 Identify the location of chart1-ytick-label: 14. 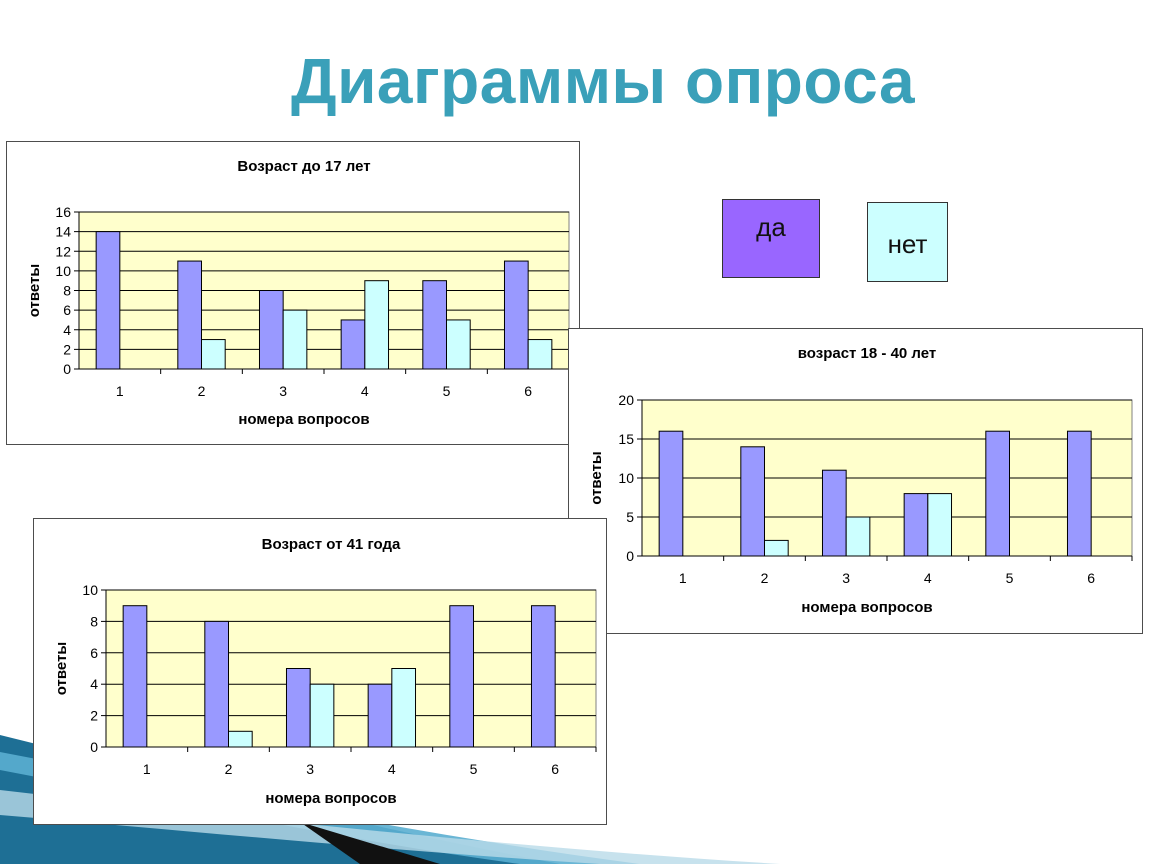
(63, 232).